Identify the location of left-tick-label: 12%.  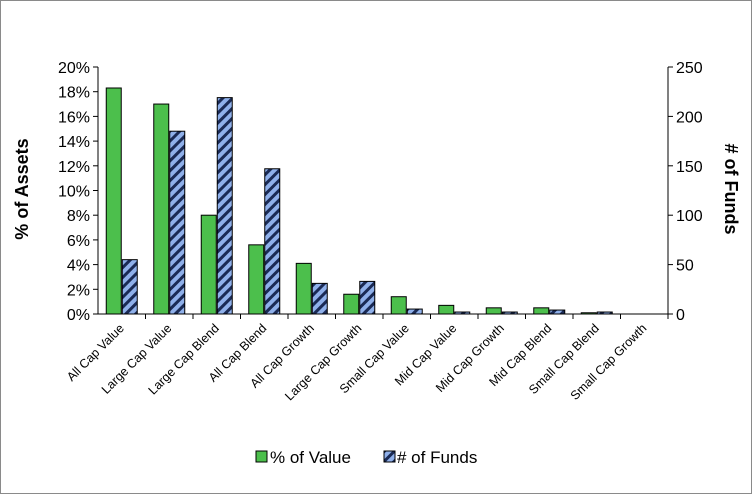
(74, 167).